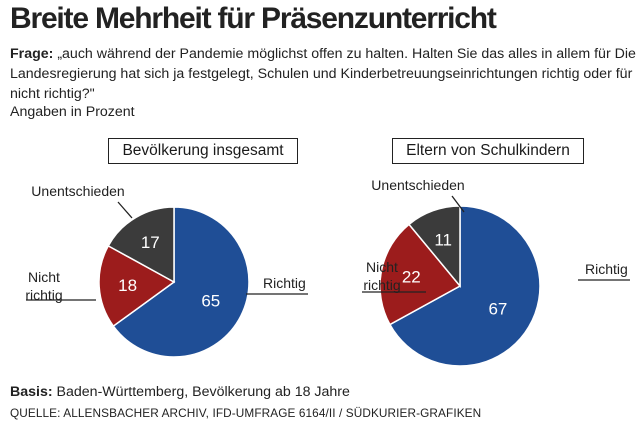 The height and width of the screenshot is (428, 644). Describe the element at coordinates (125, 210) in the screenshot. I see `pie-1-leader-unentschieden` at that location.